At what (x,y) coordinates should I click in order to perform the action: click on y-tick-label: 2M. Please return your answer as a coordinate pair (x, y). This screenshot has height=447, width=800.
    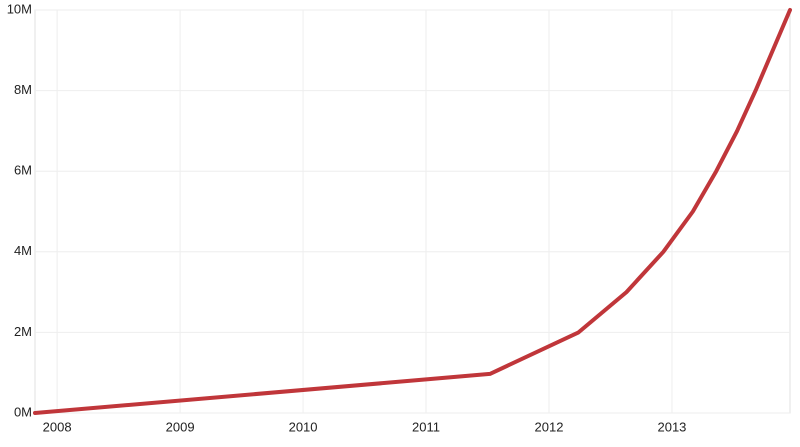
    Looking at the image, I should click on (23, 331).